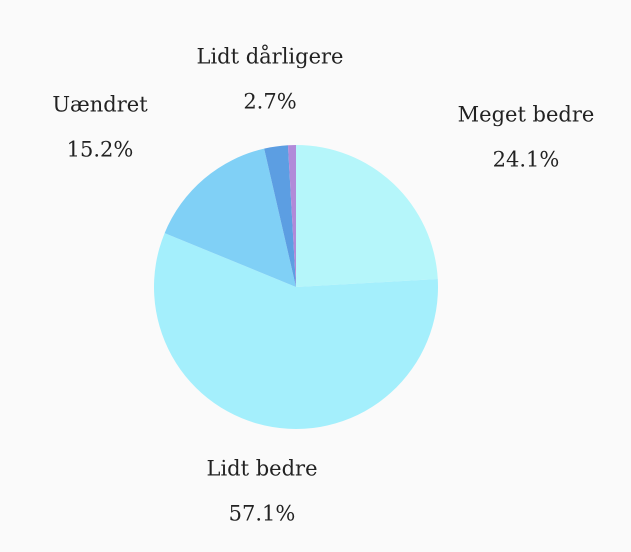 Image resolution: width=631 pixels, height=552 pixels. What do you see at coordinates (270, 57) in the screenshot?
I see `slice-label: Lidt dårligere` at bounding box center [270, 57].